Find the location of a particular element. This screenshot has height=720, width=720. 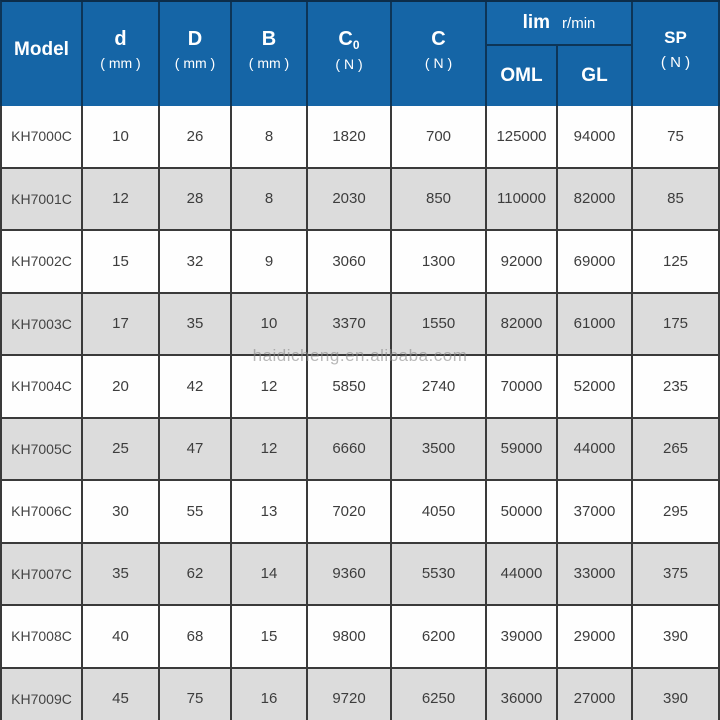

value-cell: 13 is located at coordinates (270, 511).